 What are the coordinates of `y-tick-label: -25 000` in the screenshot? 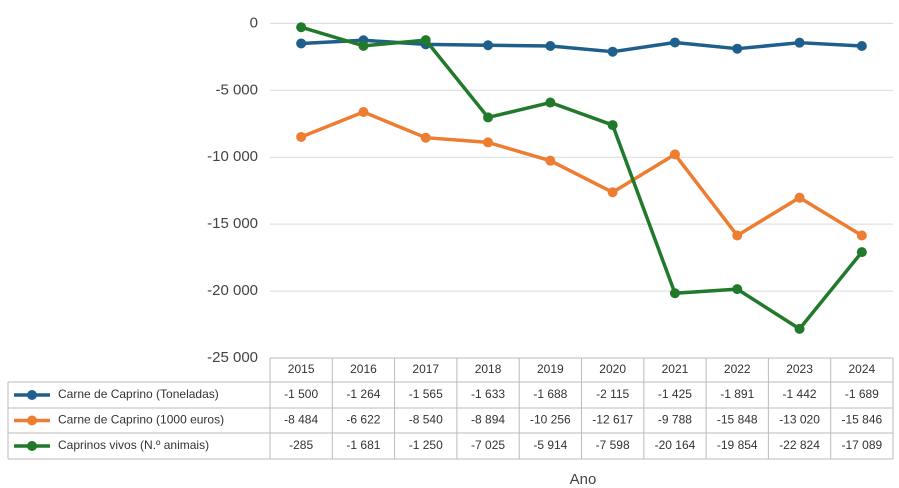 It's located at (232, 357).